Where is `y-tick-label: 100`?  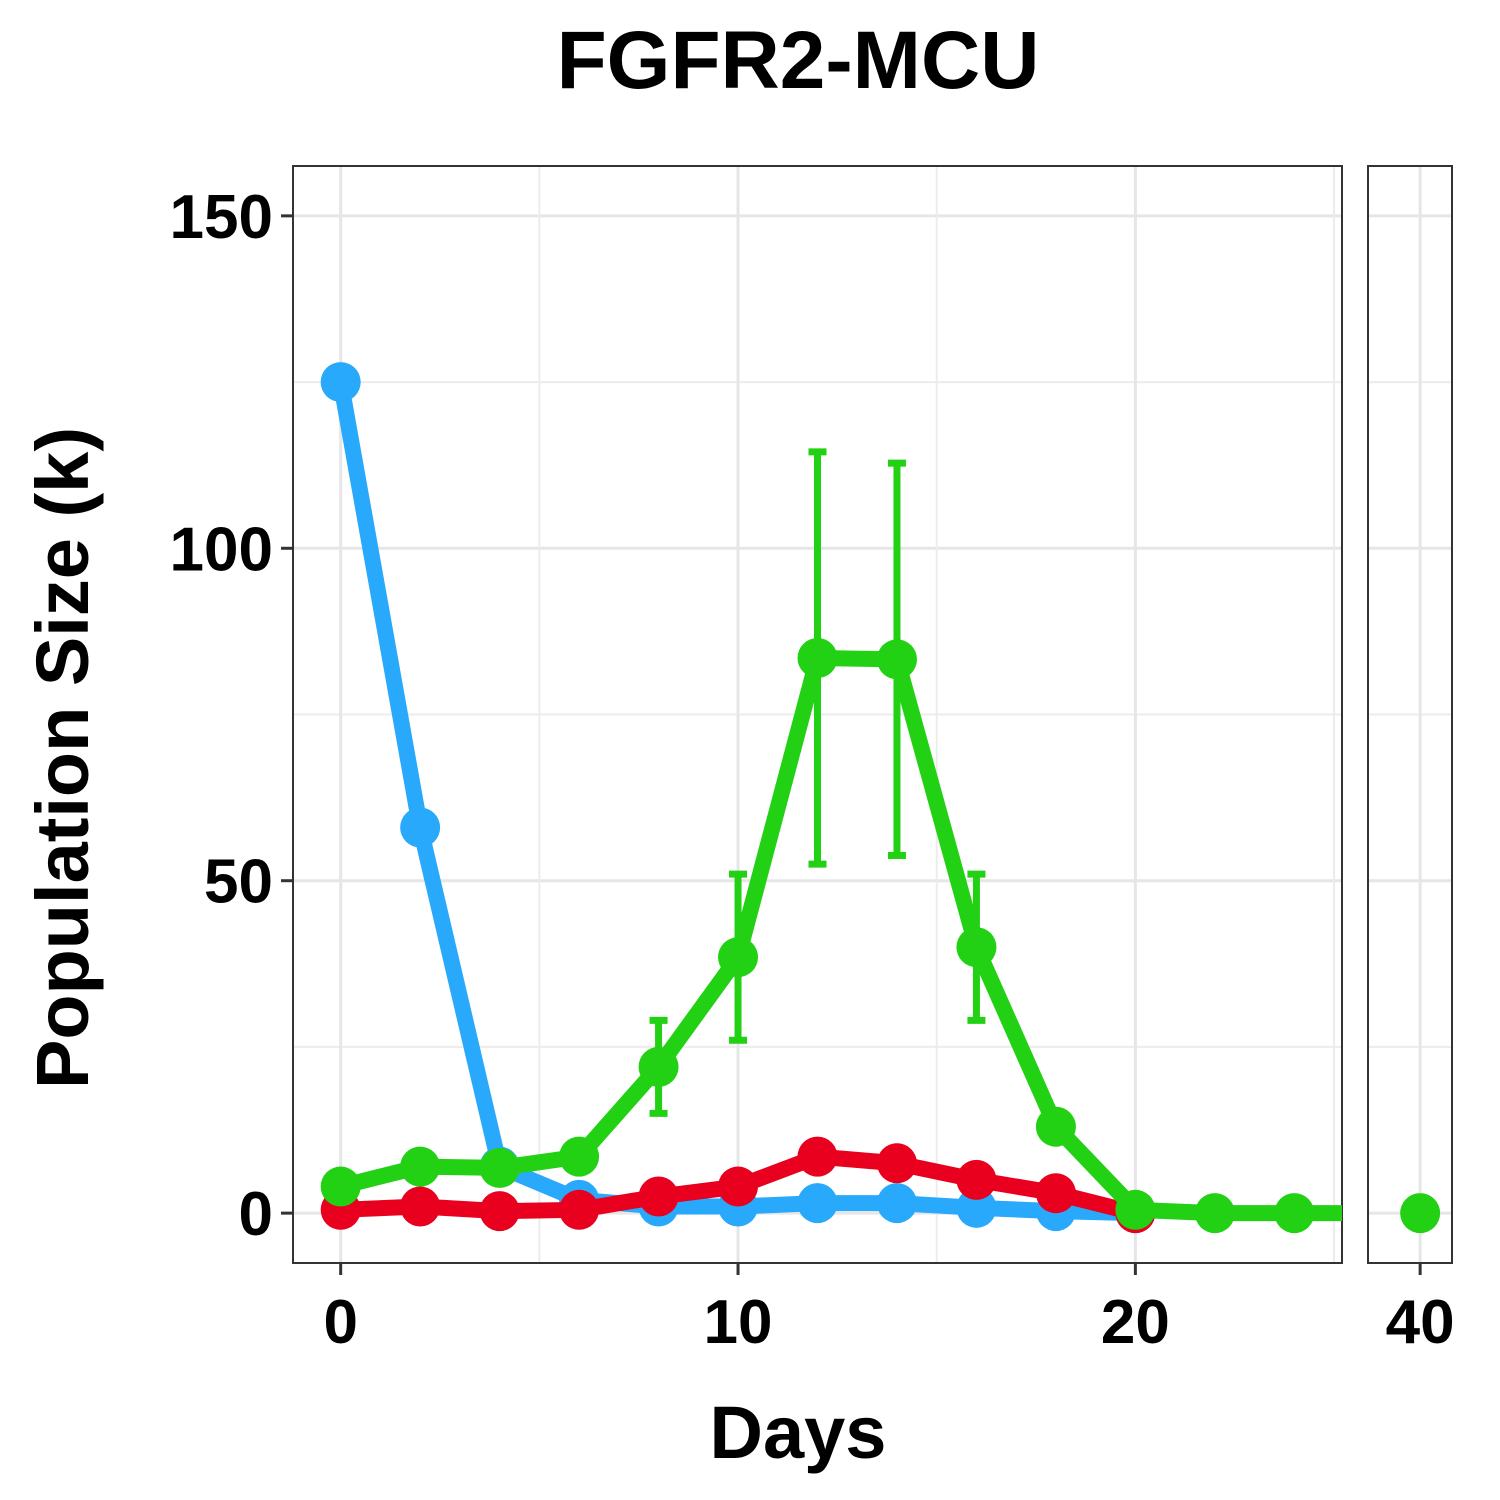 y-tick-label: 100 is located at coordinates (221, 549).